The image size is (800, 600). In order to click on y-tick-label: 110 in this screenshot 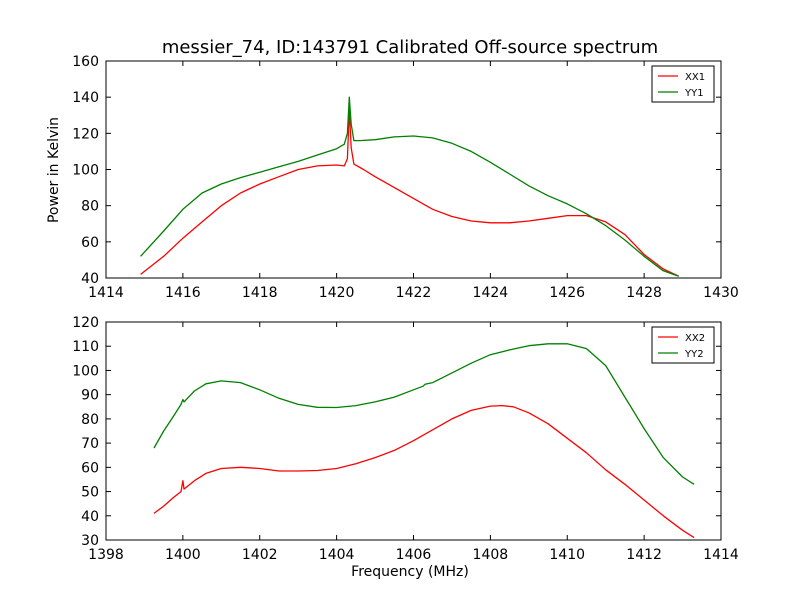, I will do `click(85, 347)`.